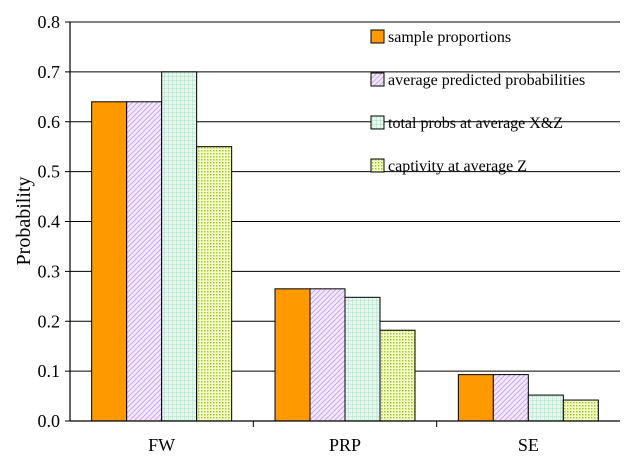 This screenshot has height=462, width=636. I want to click on y-tick-label: 0.2, so click(49, 321).